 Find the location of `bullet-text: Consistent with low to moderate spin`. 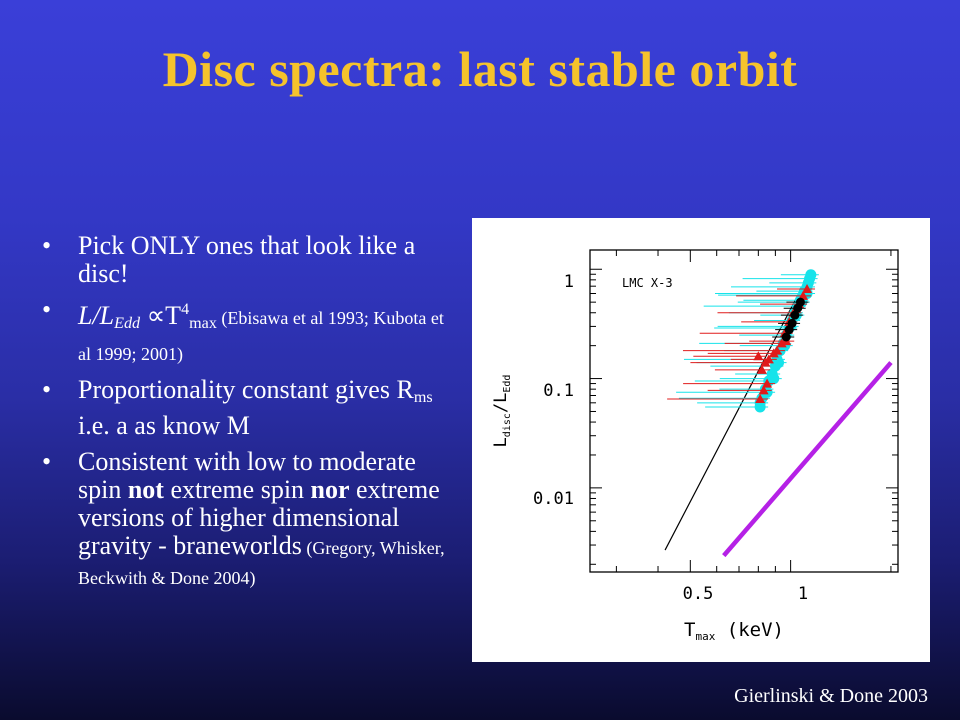

bullet-text: Consistent with low to moderate spin is located at coordinates (247, 475).